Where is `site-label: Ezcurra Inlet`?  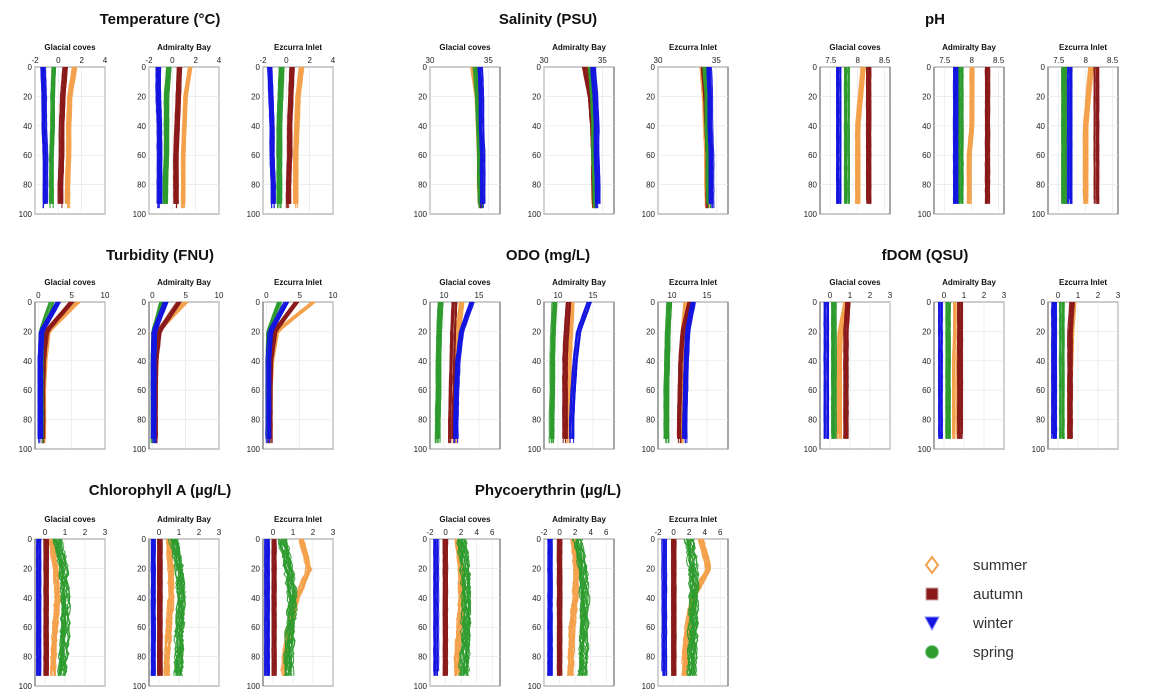
site-label: Ezcurra Inlet is located at coordinates (298, 47).